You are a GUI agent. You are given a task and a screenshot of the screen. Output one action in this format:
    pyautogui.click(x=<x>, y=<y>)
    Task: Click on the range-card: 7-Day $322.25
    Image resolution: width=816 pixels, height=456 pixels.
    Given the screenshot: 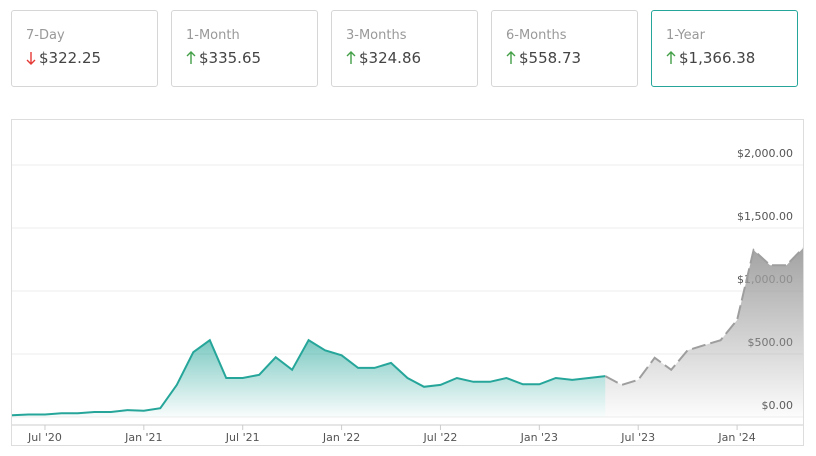 What is the action you would take?
    pyautogui.click(x=84, y=48)
    